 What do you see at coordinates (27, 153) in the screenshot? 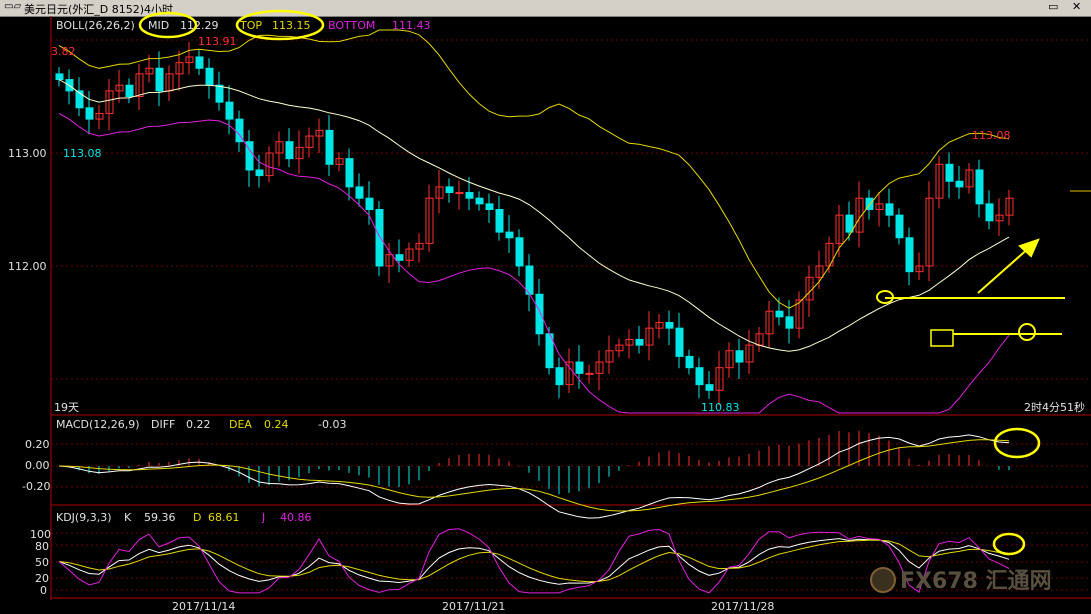
I see `price-tick-113: 113.00` at bounding box center [27, 153].